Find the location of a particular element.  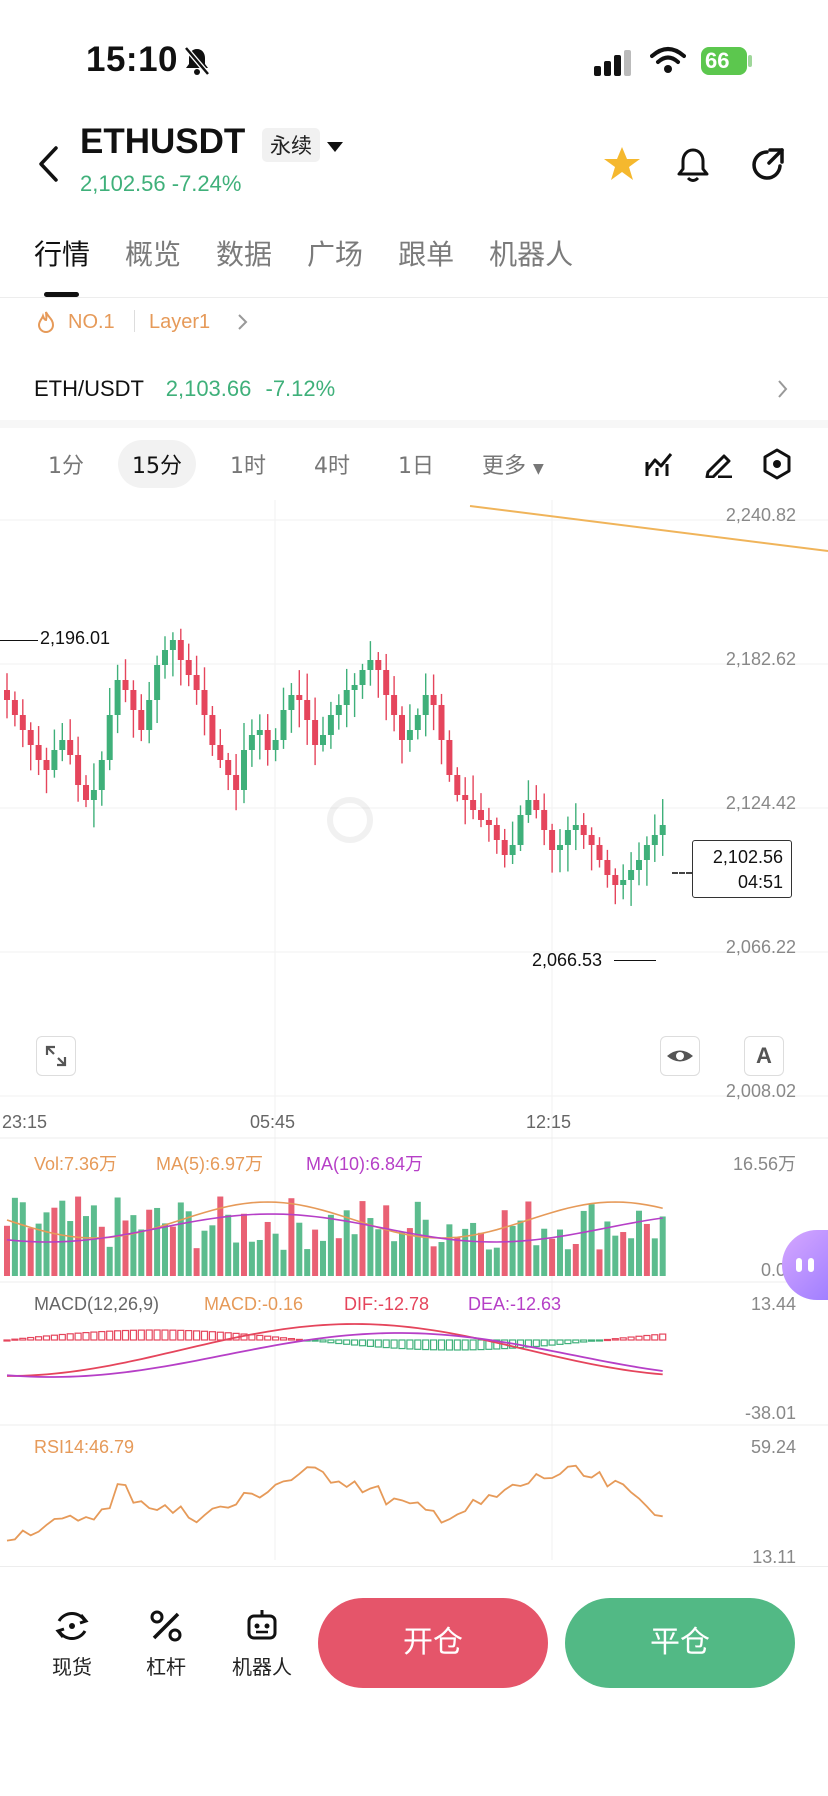

price-axis-label: 2,124.42 is located at coordinates (760, 803).